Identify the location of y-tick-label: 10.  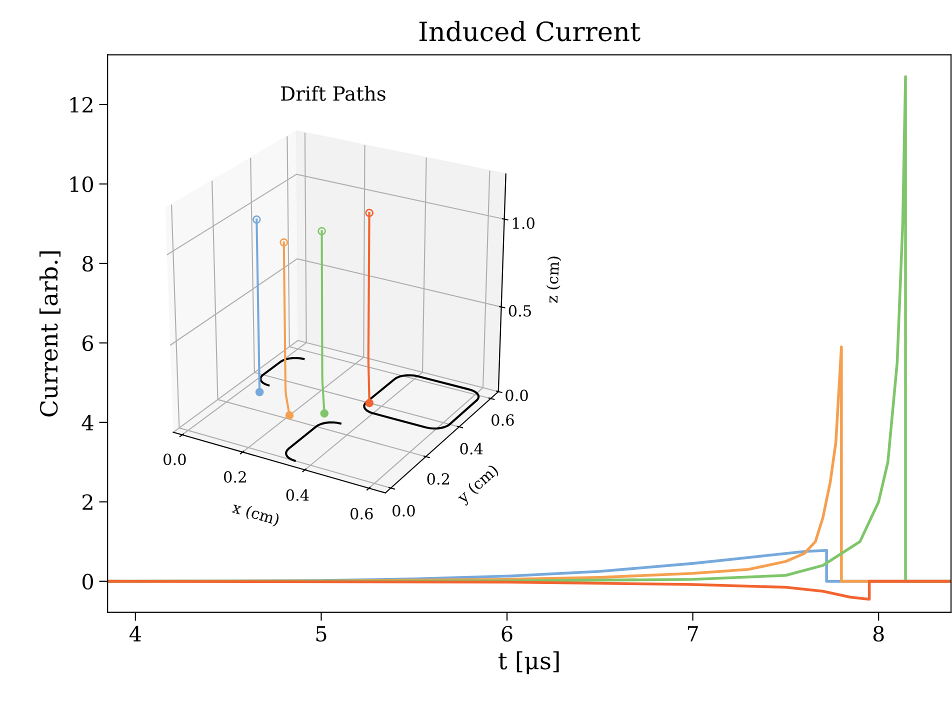
(81, 184).